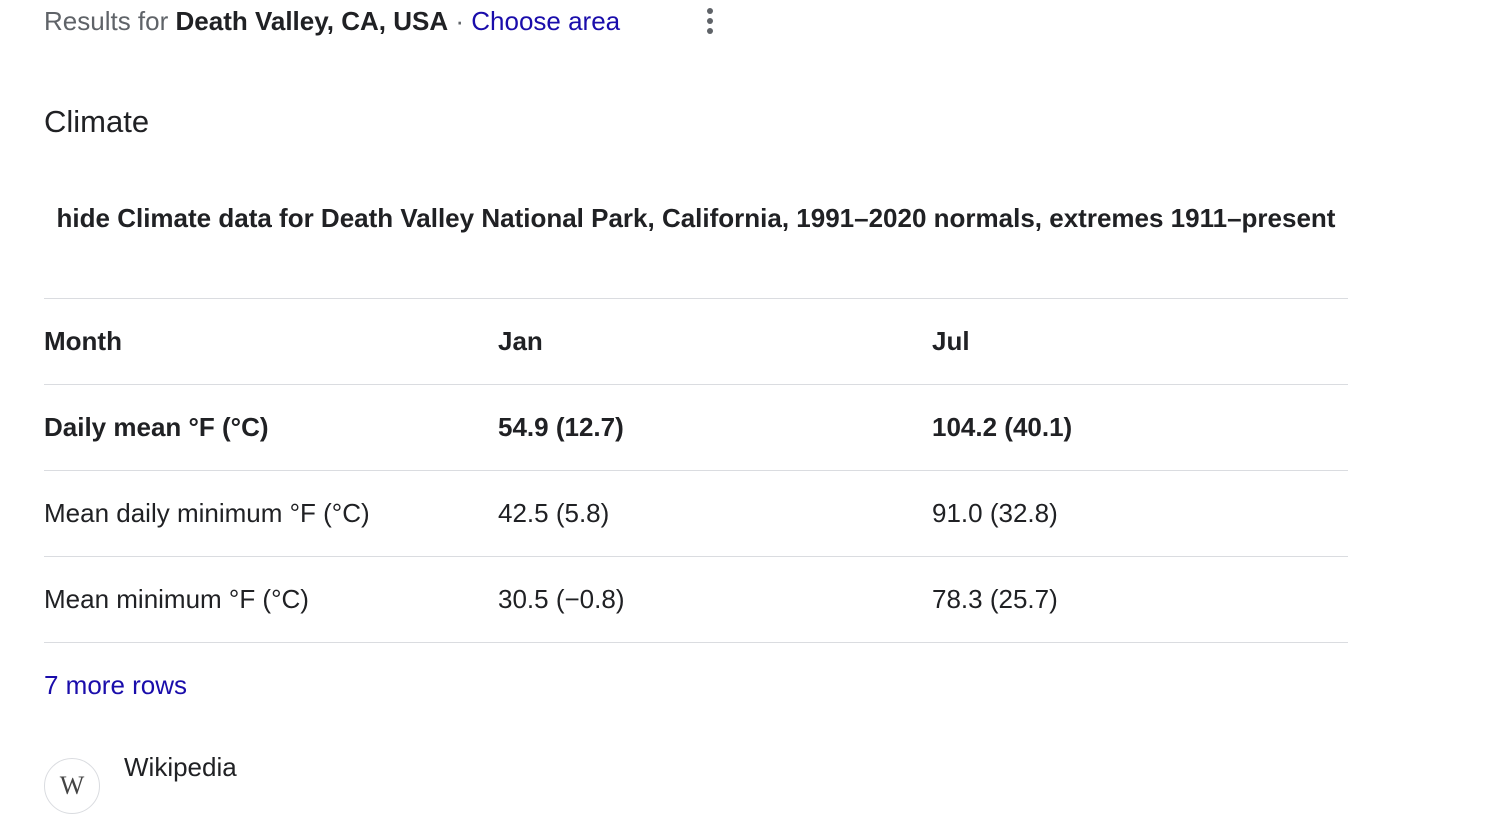 The width and height of the screenshot is (1504, 814). What do you see at coordinates (72, 786) in the screenshot?
I see `source-icon: W` at bounding box center [72, 786].